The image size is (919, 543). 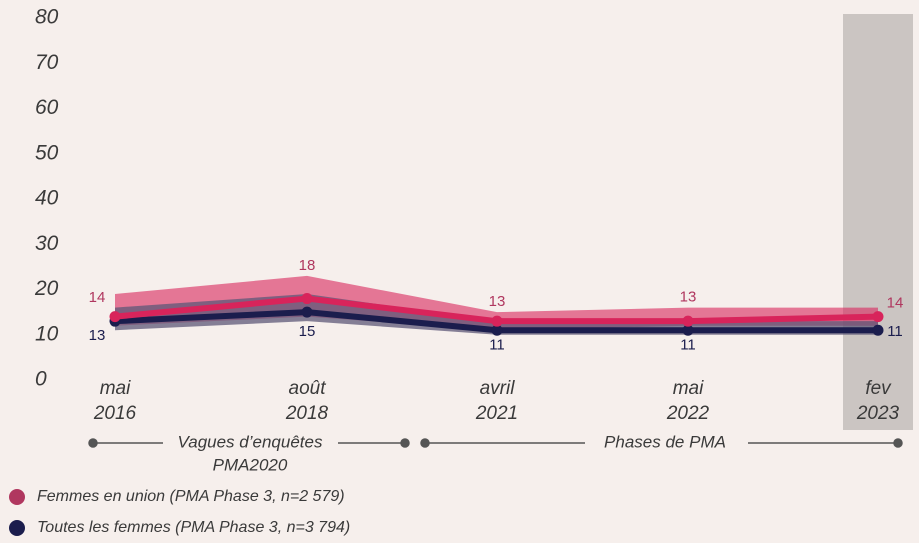 What do you see at coordinates (495, 443) in the screenshot?
I see `bracket-lines` at bounding box center [495, 443].